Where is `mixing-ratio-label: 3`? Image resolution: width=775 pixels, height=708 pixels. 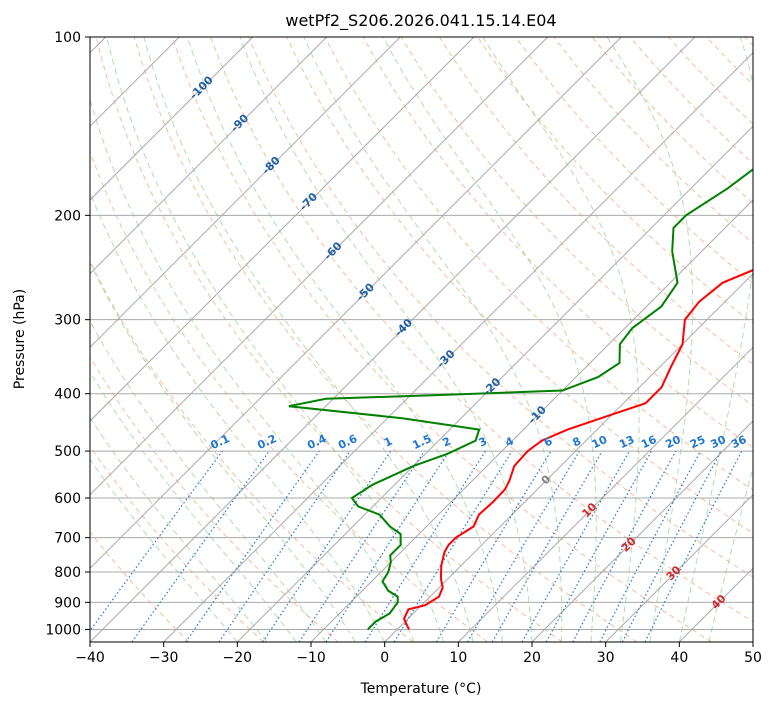 mixing-ratio-label: 3 is located at coordinates (483, 442).